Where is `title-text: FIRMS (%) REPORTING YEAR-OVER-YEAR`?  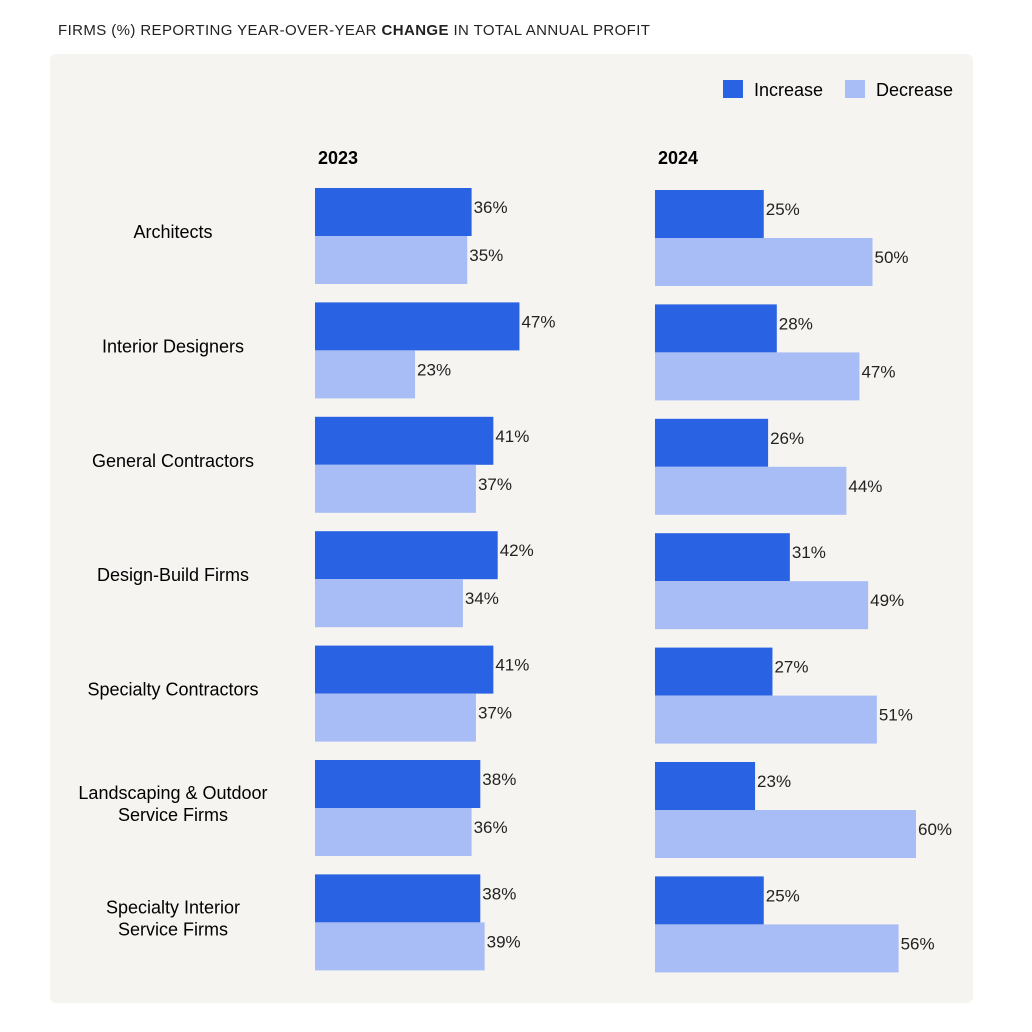 title-text: FIRMS (%) REPORTING YEAR-OVER-YEAR is located at coordinates (220, 30).